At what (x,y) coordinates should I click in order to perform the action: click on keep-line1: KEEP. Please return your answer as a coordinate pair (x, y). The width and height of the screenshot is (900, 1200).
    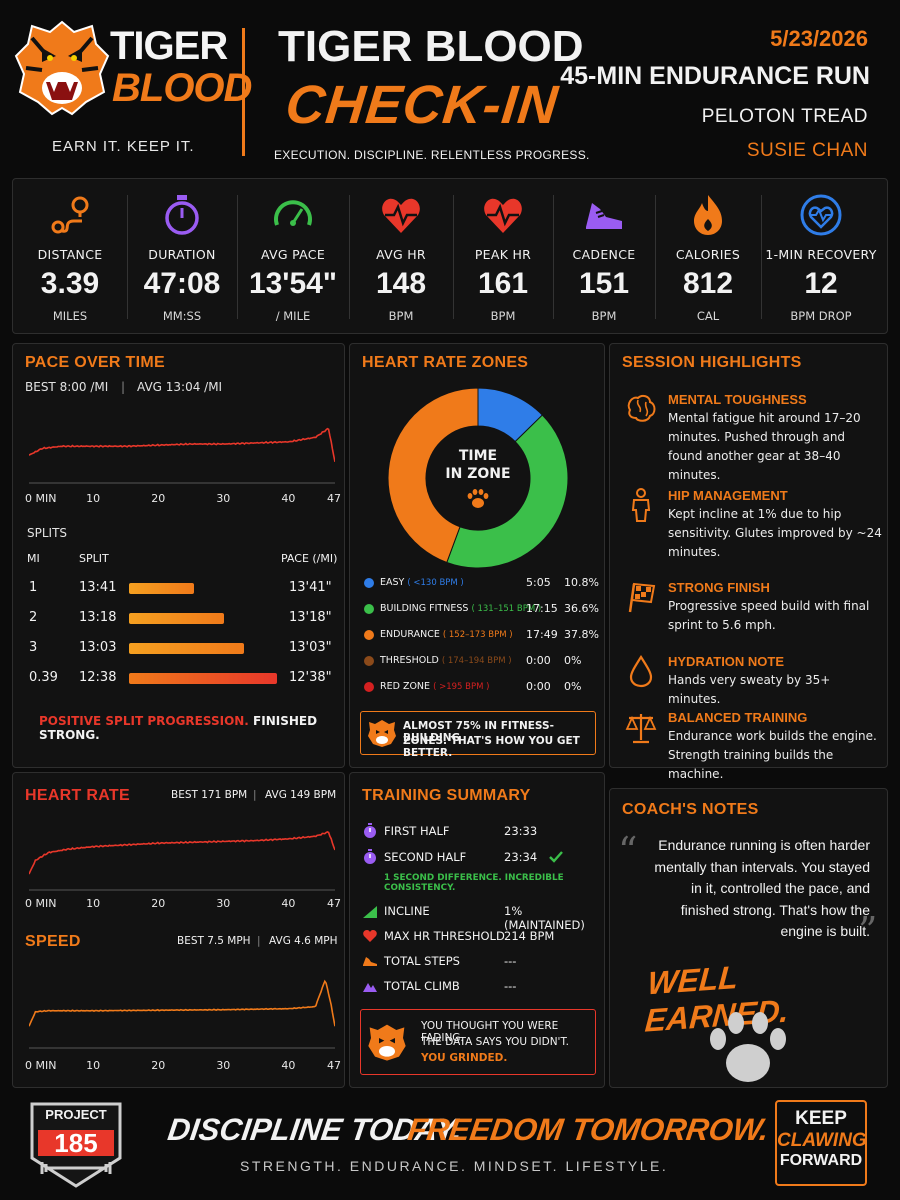
    Looking at the image, I should click on (821, 1118).